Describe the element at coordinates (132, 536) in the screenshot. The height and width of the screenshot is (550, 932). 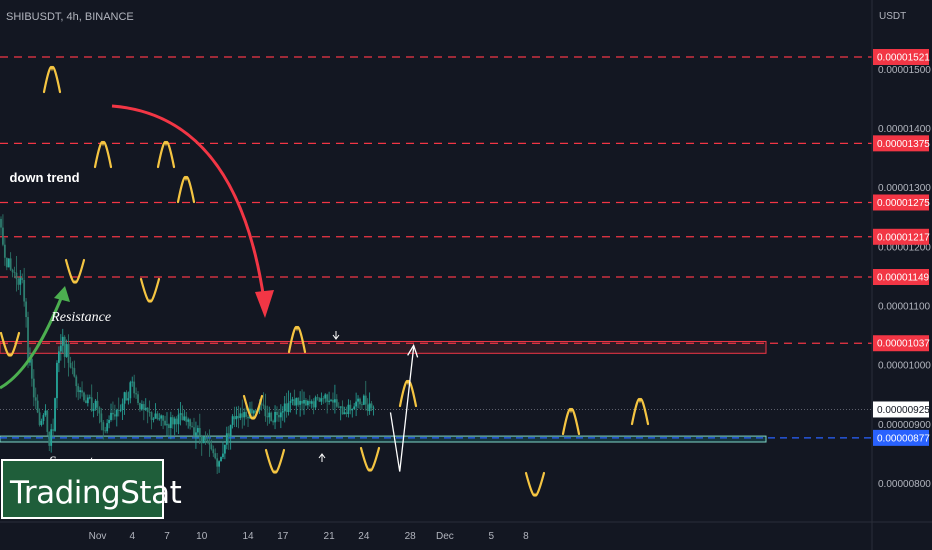
I see `time-tick-label: 4` at that location.